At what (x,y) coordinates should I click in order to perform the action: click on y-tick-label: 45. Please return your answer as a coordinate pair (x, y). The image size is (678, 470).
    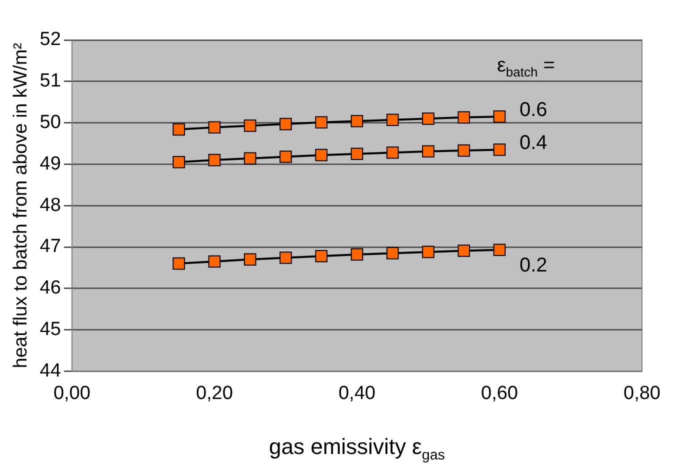
    Looking at the image, I should click on (50, 329).